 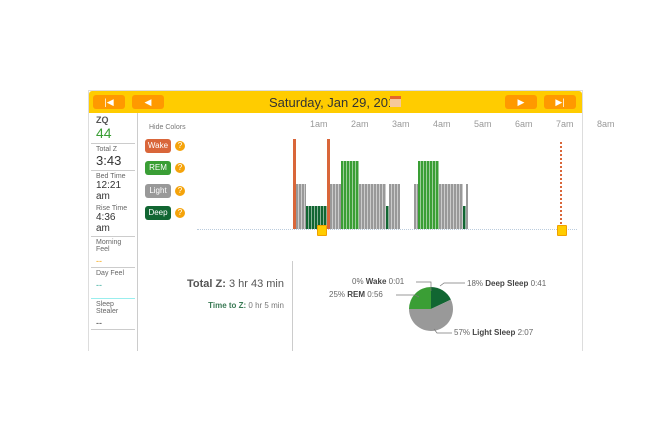 I want to click on pie-label-wake: 0% Wake 0:01, so click(x=378, y=281).